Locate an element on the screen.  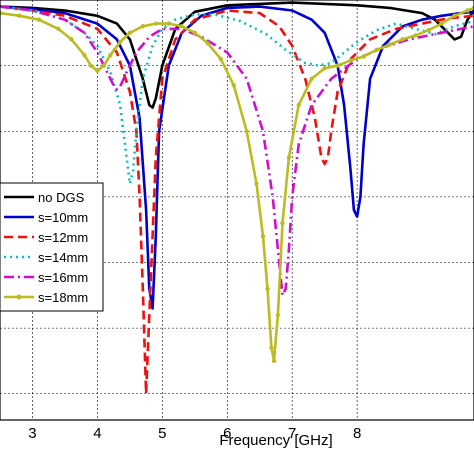
legend-label: s=18mm is located at coordinates (63, 297).